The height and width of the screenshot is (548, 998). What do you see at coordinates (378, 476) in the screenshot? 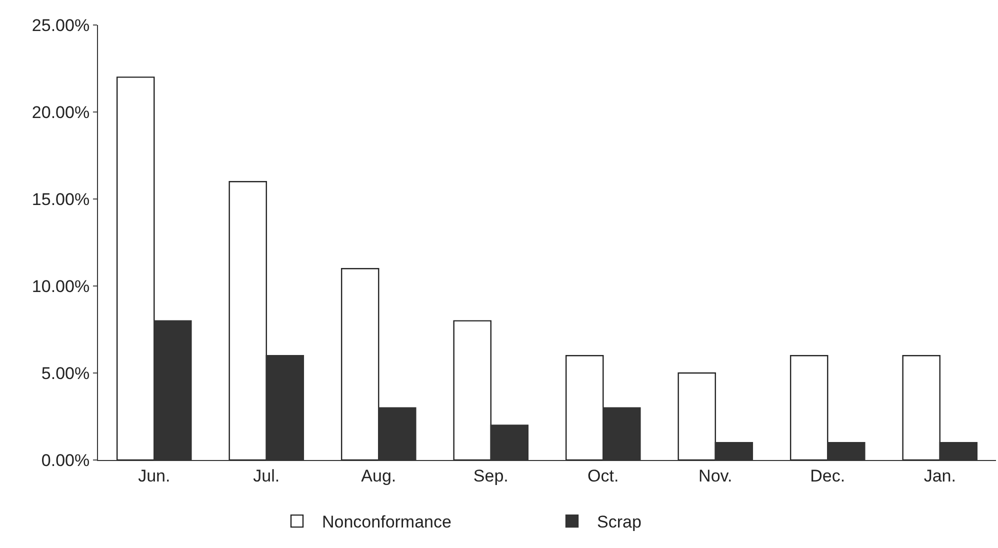
I see `x-tick-label: Aug.` at bounding box center [378, 476].